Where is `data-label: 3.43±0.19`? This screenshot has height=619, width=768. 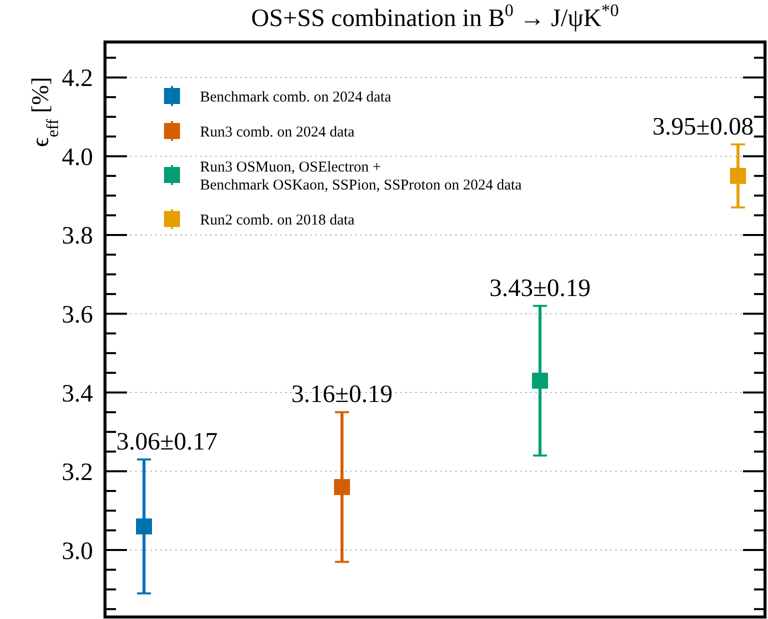
data-label: 3.43±0.19 is located at coordinates (540, 288).